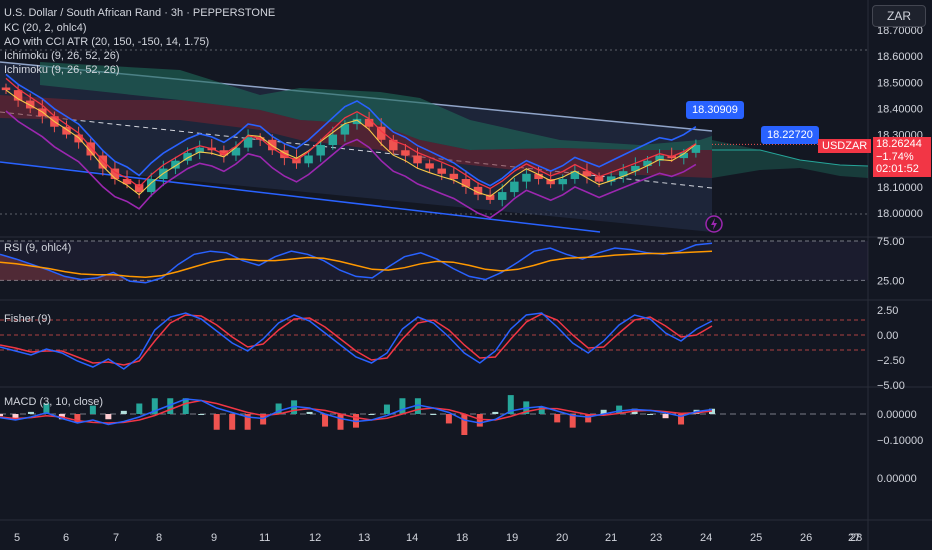 The height and width of the screenshot is (550, 932). I want to click on macd-pane, so click(434, 415).